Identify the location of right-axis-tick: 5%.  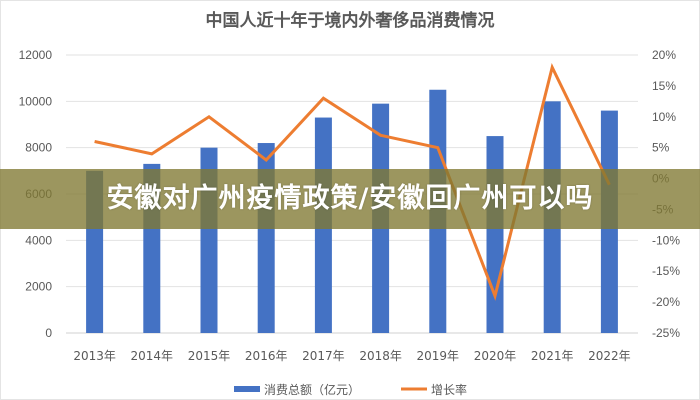
(661, 148).